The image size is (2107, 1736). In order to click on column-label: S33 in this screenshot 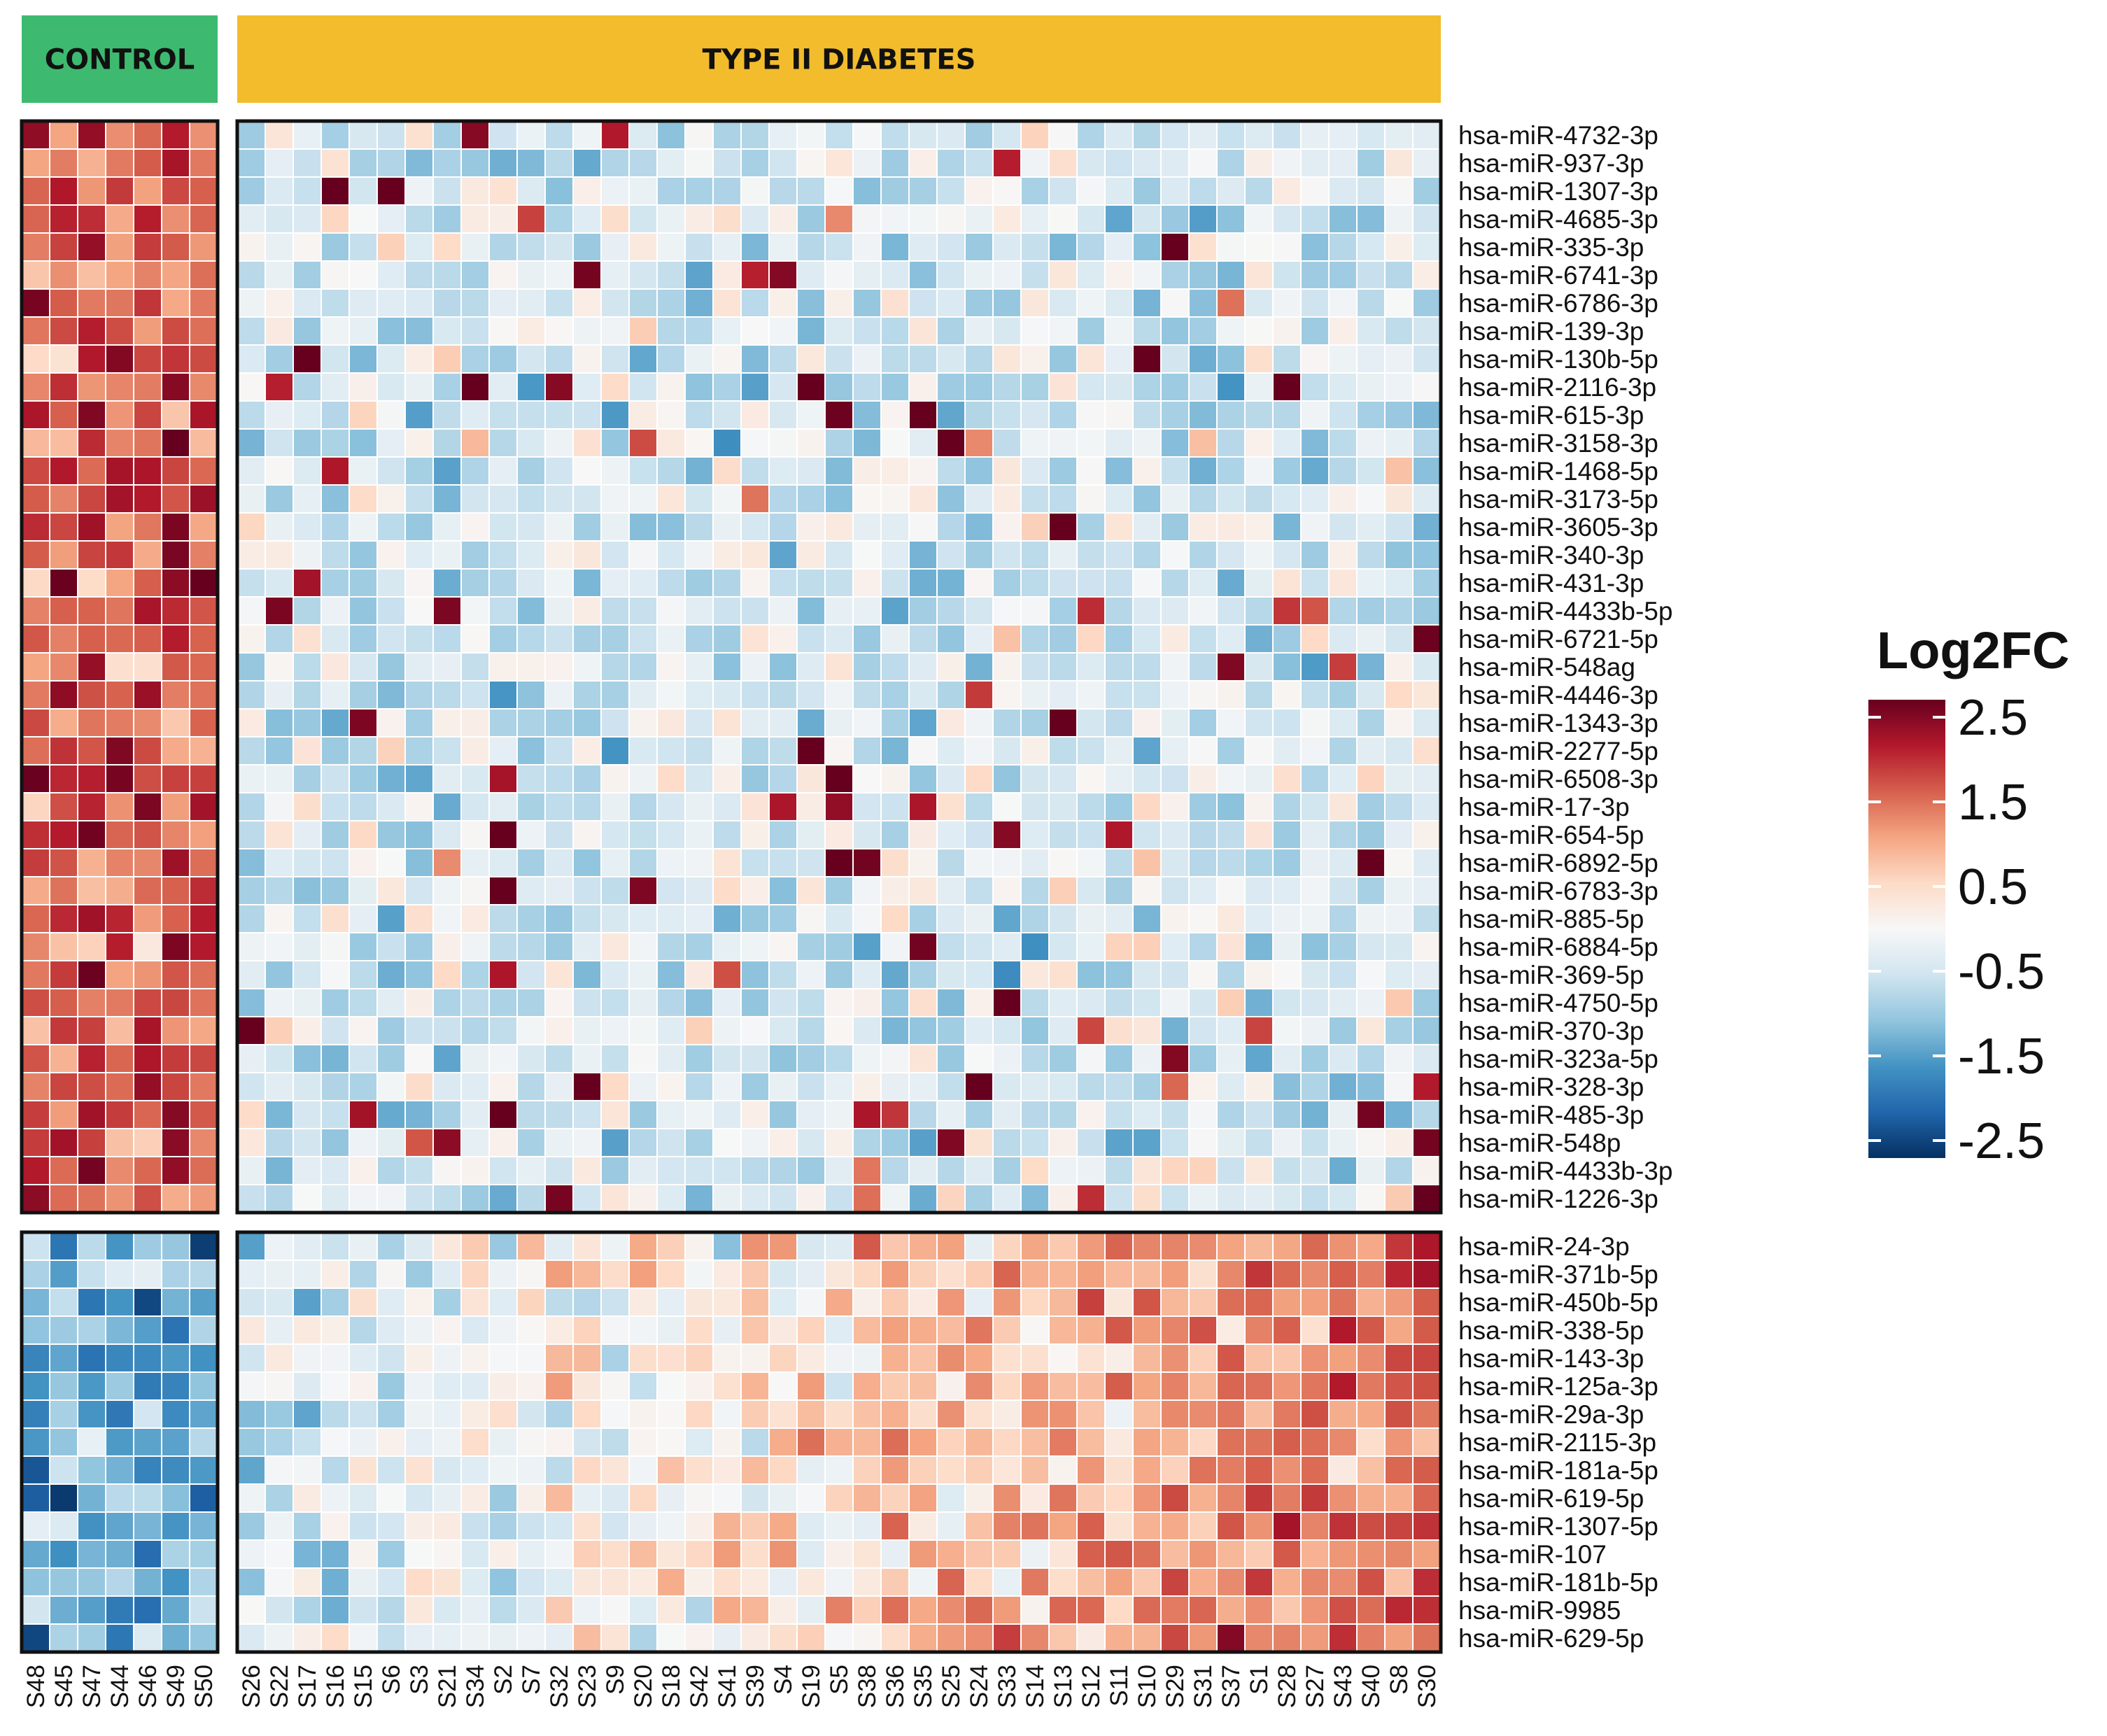, I will do `click(1007, 1686)`.